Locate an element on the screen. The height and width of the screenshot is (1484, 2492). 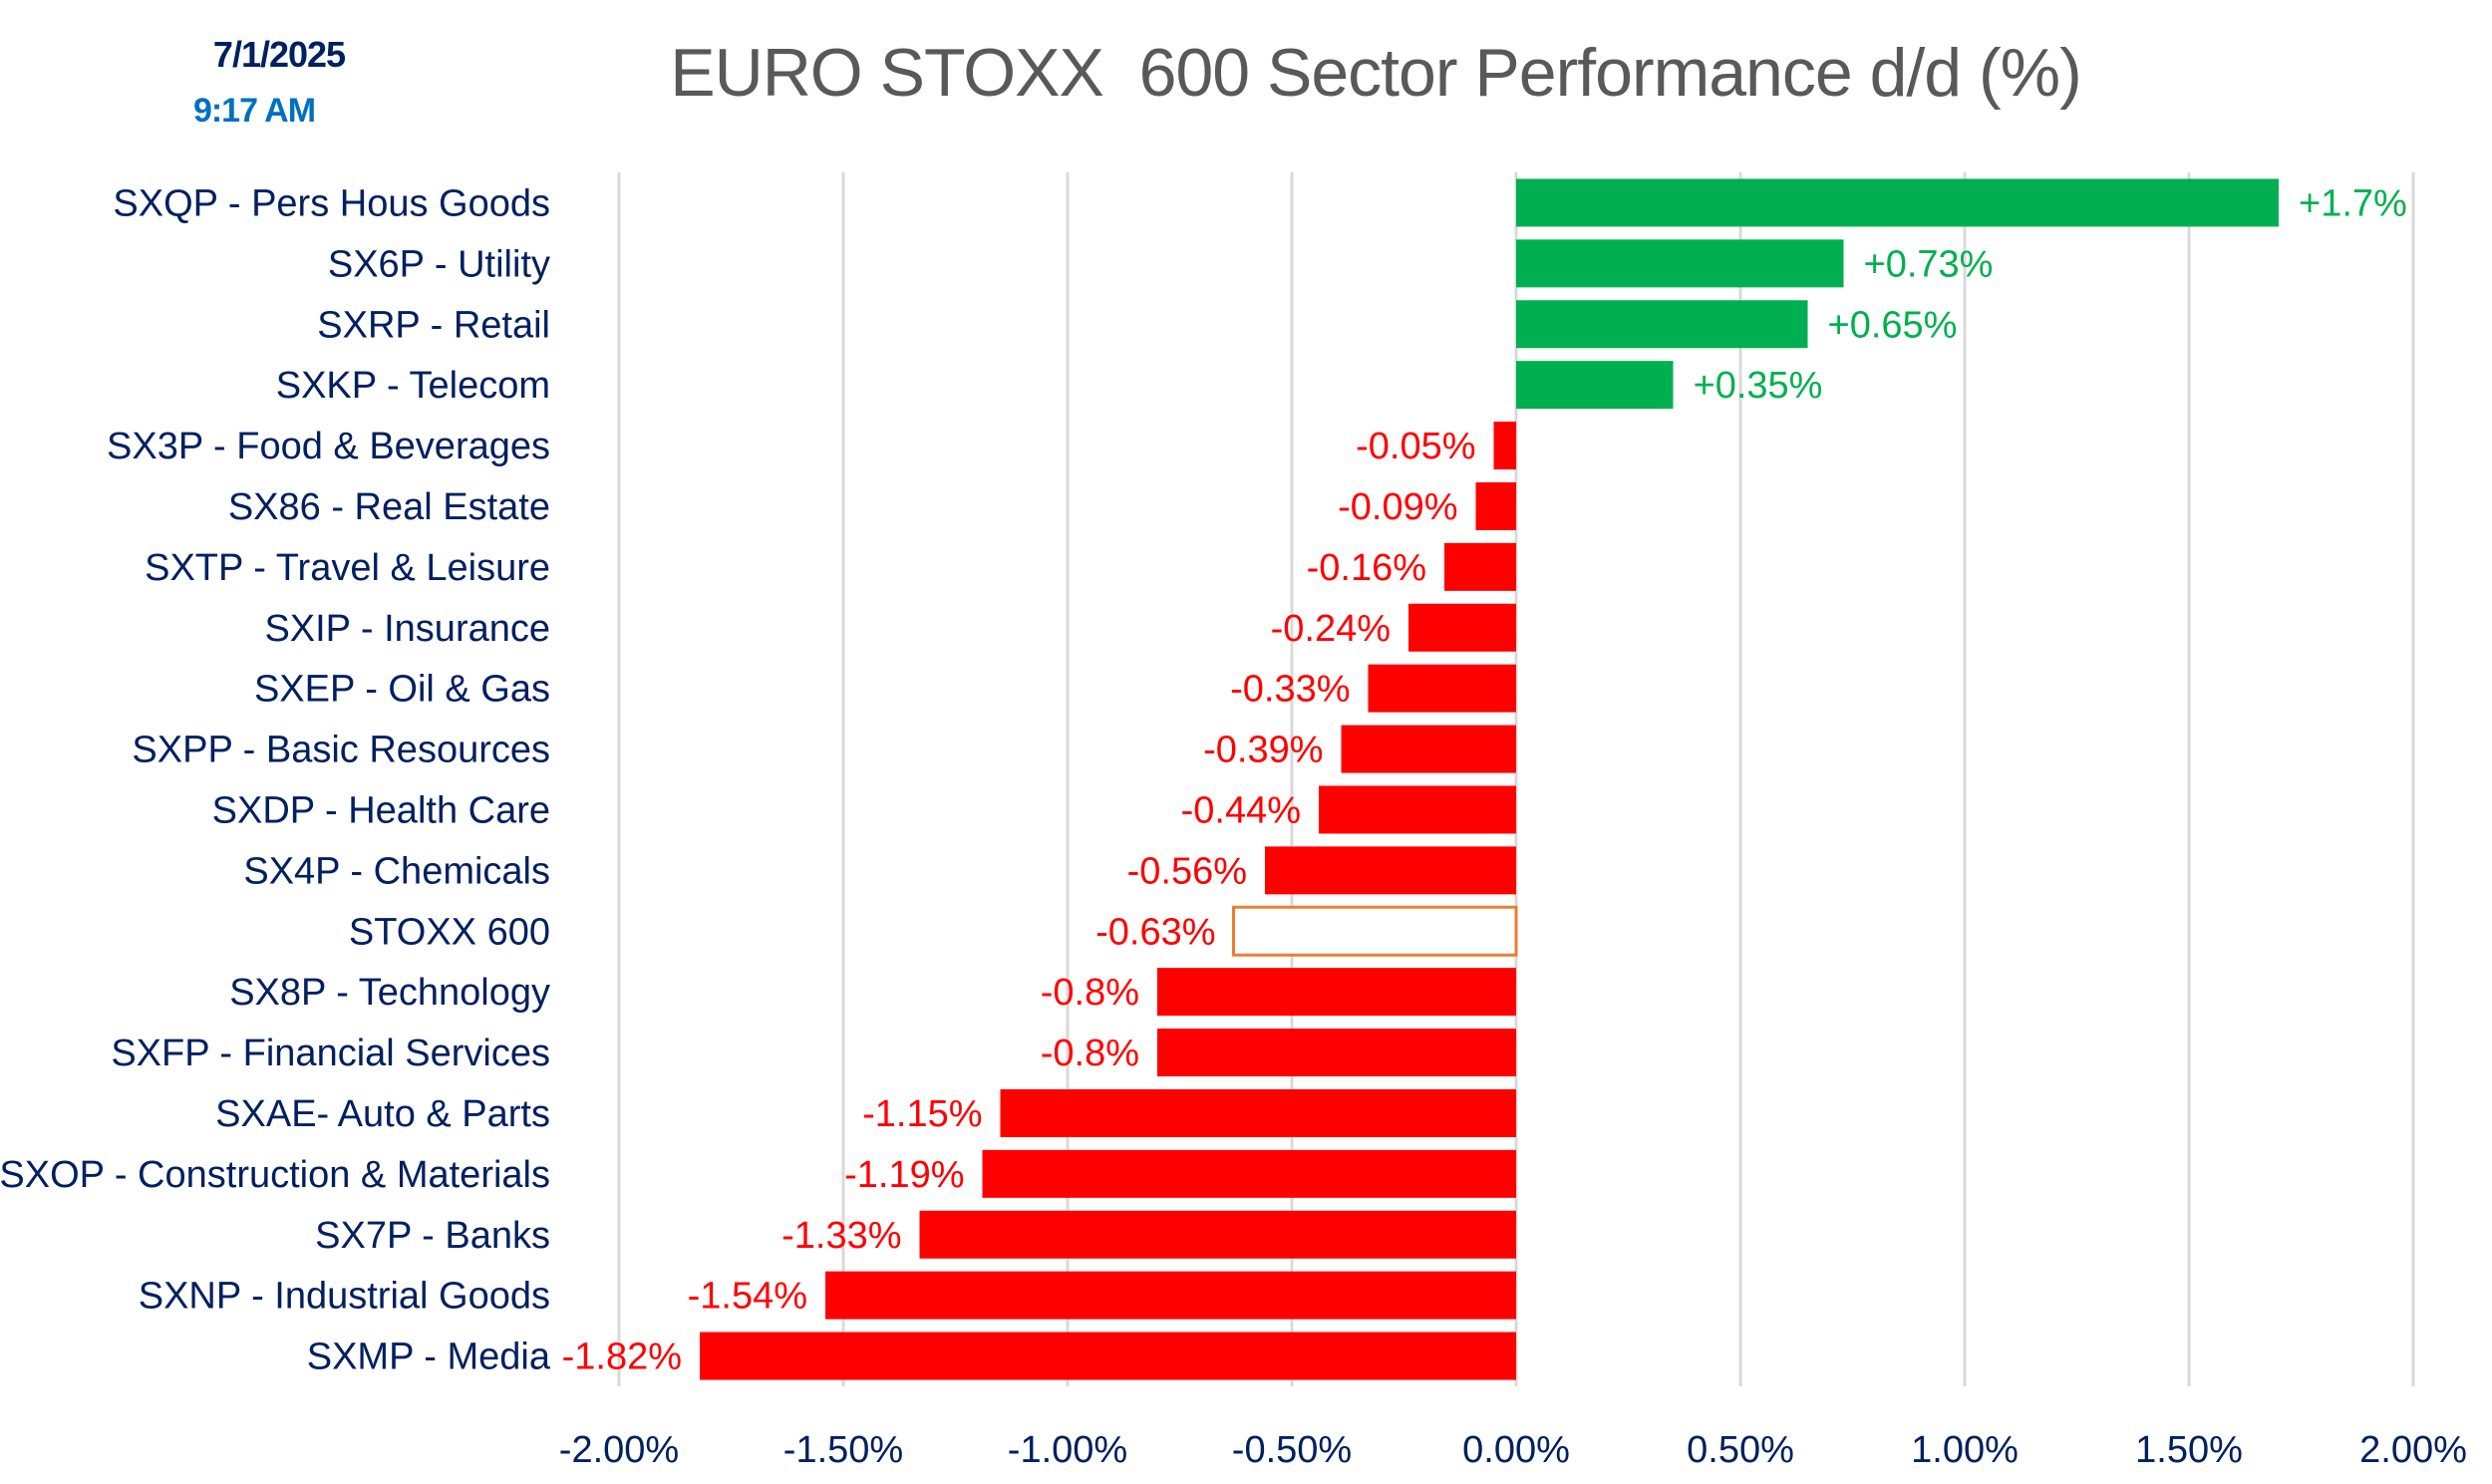
category-label: SX3P - Food & Beverages is located at coordinates (328, 446).